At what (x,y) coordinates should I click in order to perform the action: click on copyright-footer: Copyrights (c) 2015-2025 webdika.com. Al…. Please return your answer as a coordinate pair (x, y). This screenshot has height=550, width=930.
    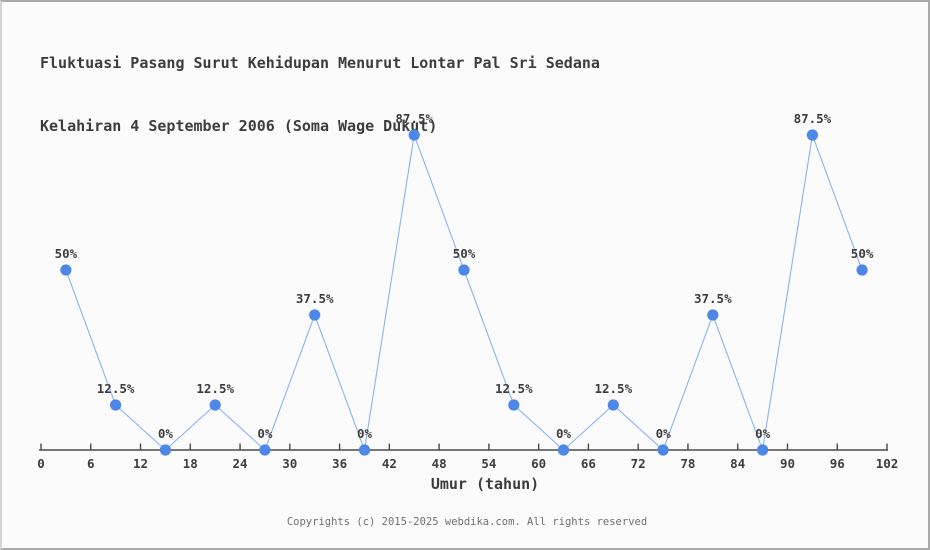
    Looking at the image, I should click on (467, 522).